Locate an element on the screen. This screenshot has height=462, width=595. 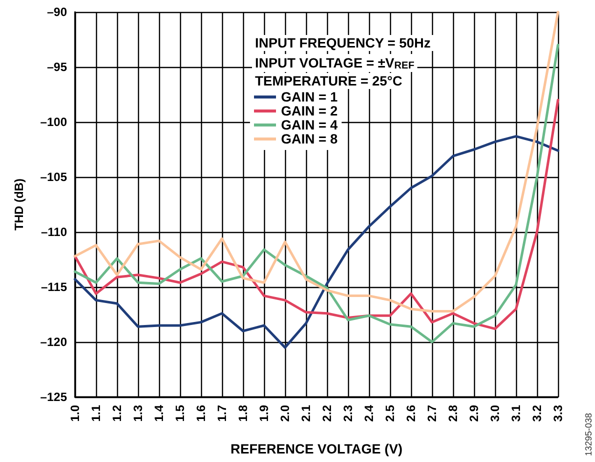
x-tick-label: 2.1 is located at coordinates (306, 413).